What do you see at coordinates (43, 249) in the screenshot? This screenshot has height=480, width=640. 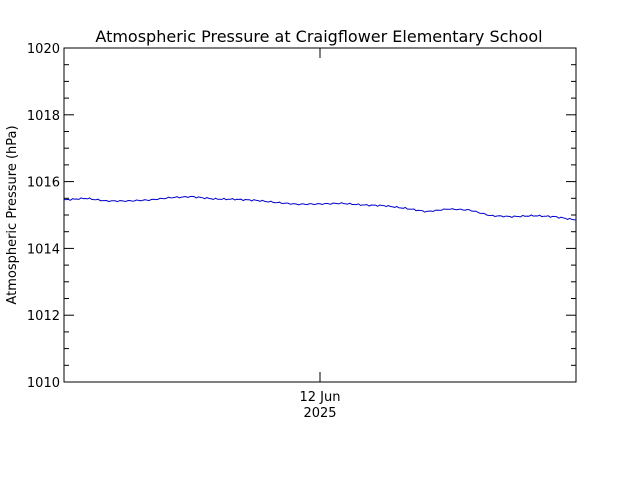 I see `y-tick-label: 1014` at bounding box center [43, 249].